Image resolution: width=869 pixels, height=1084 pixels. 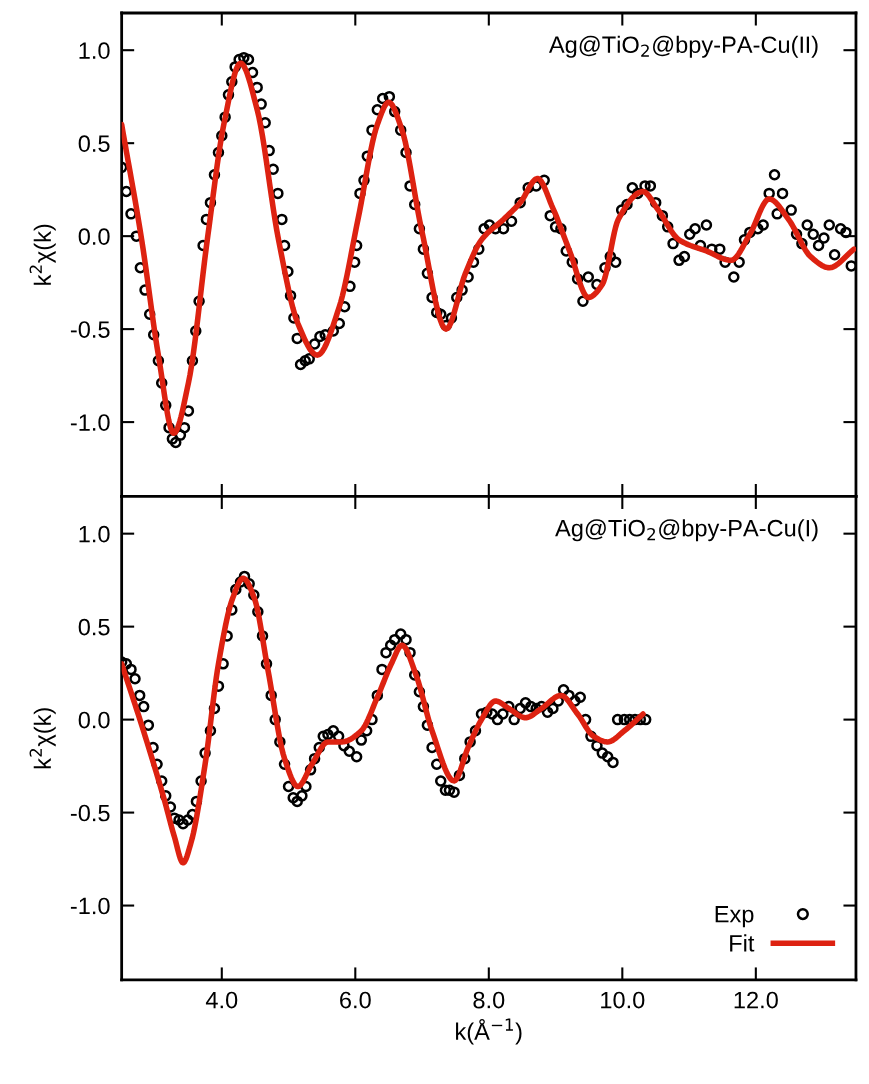 I want to click on legend-label: Exp, so click(x=734, y=917).